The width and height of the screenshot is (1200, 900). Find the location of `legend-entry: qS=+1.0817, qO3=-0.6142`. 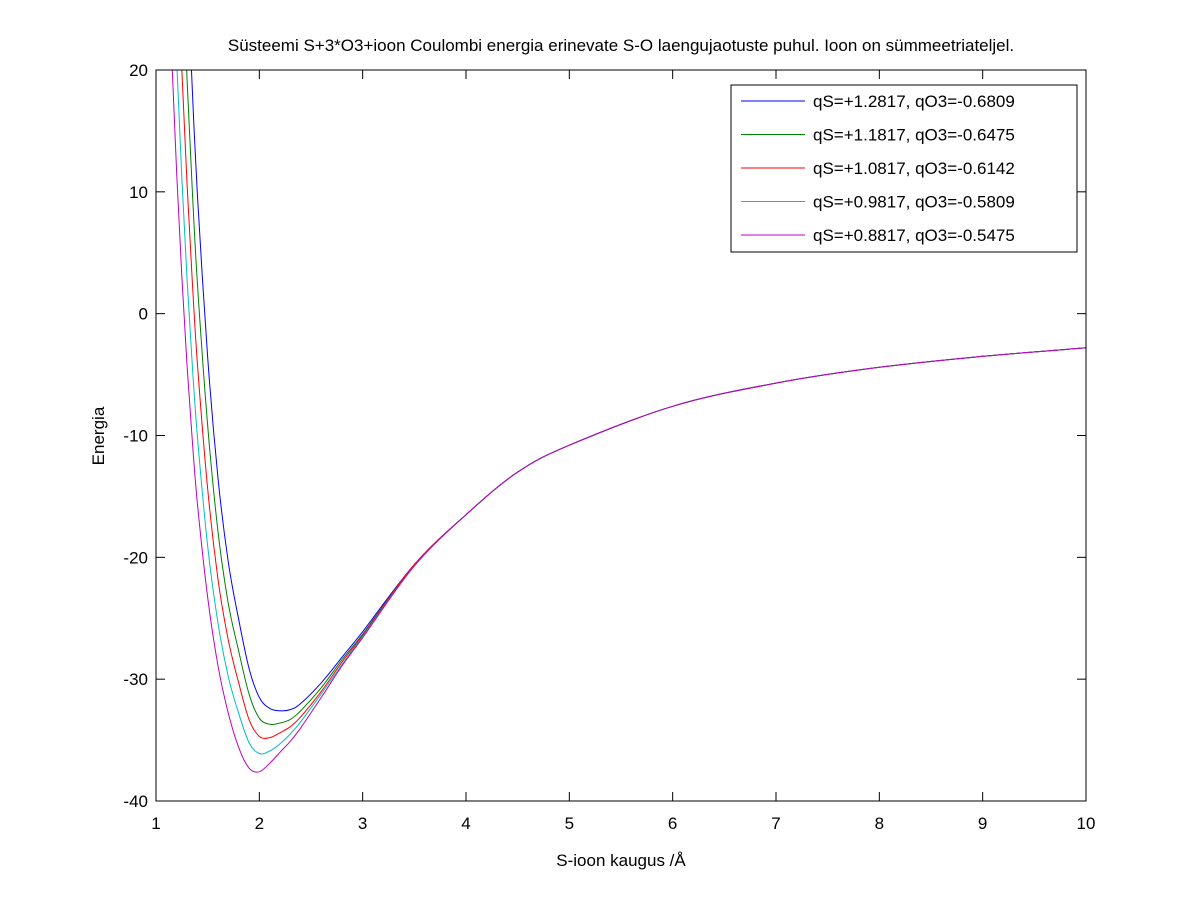

legend-entry: qS=+1.0817, qO3=-0.6142 is located at coordinates (878, 168).